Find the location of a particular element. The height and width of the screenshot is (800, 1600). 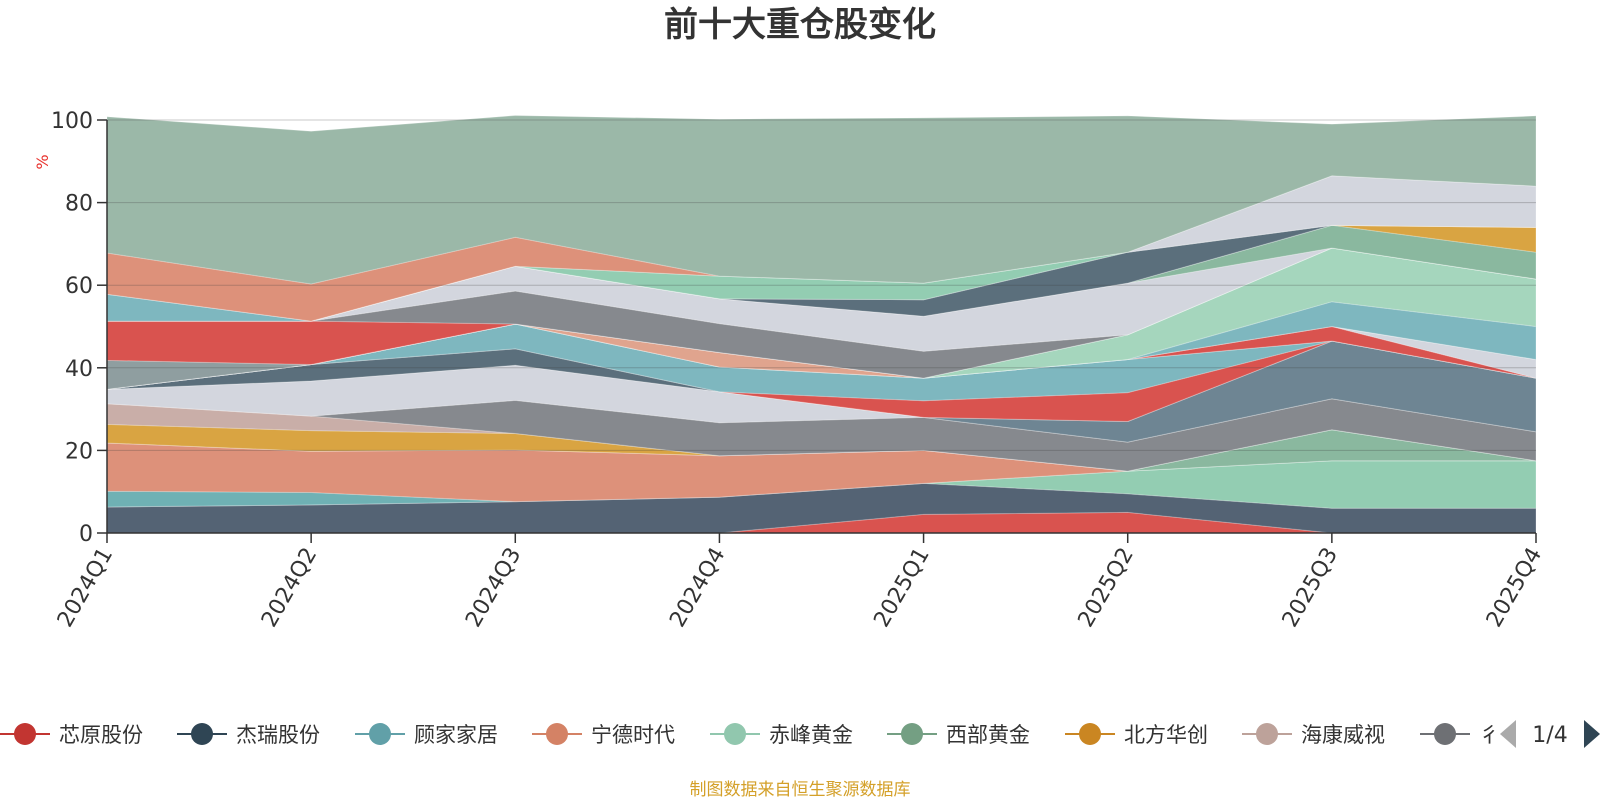

y-tick-label-2: 40 is located at coordinates (79, 369).